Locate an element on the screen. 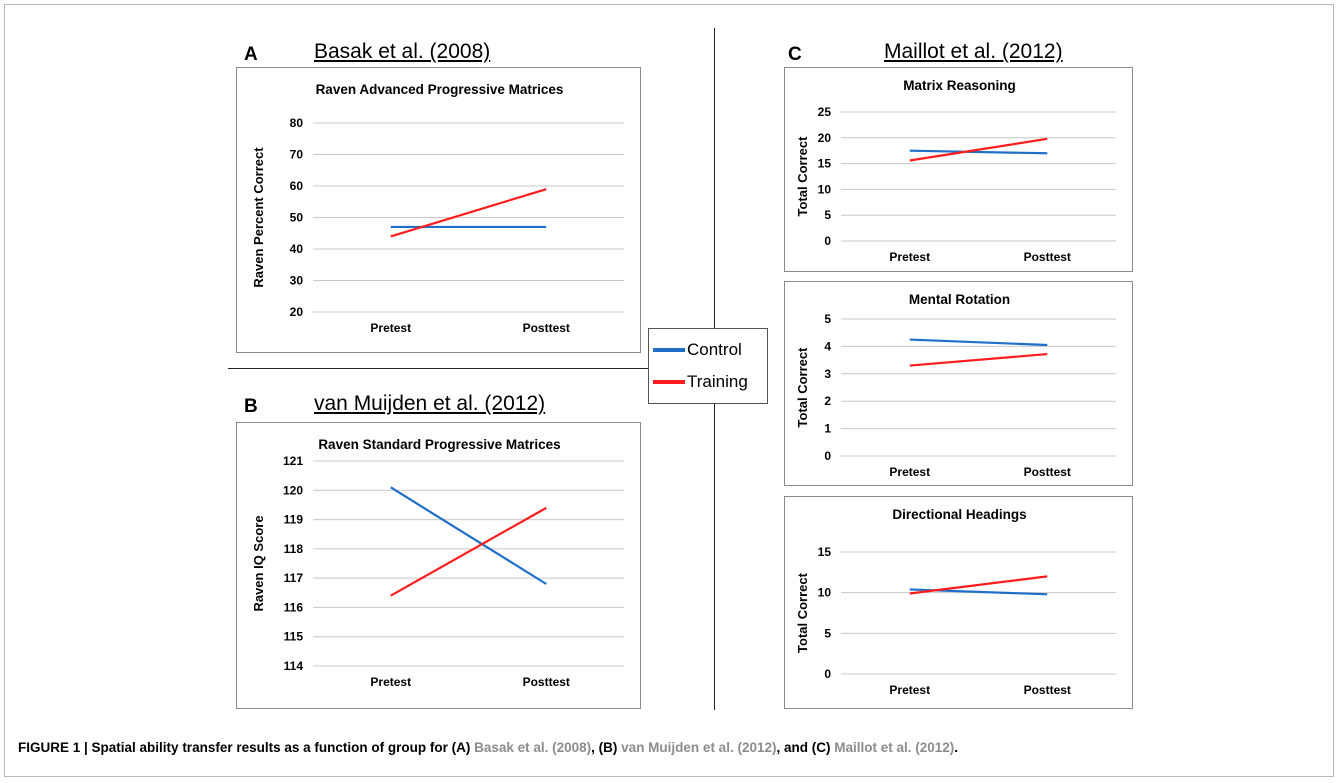  y-tick-label: 114 is located at coordinates (294, 666).